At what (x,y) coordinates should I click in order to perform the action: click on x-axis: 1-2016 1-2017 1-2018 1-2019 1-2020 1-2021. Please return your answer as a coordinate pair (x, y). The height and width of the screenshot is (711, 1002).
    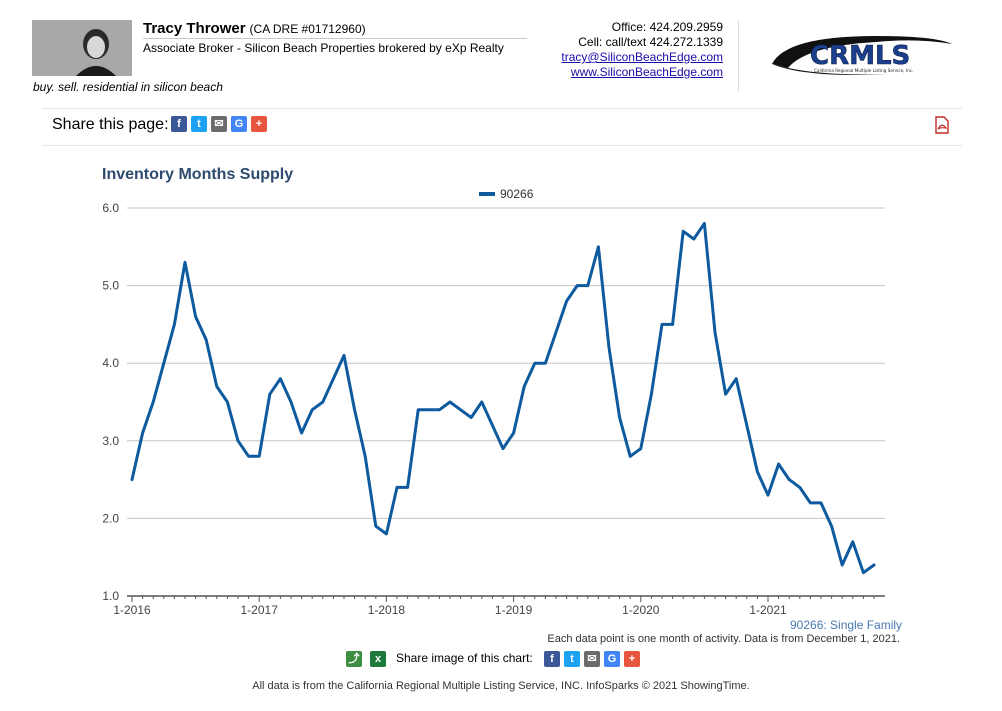
    Looking at the image, I should click on (499, 606).